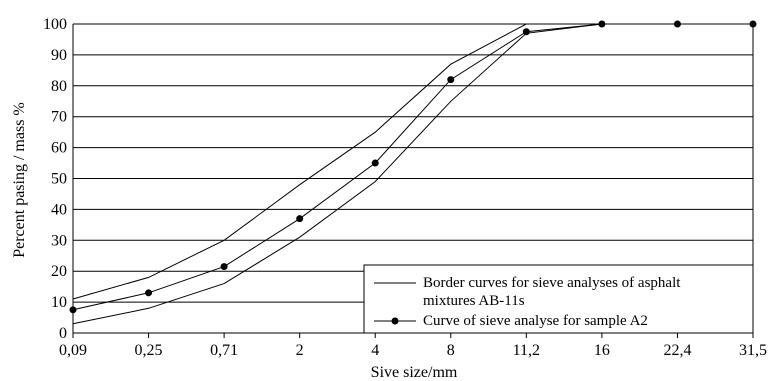 This screenshot has width=774, height=381. I want to click on y-tick-label: 20, so click(59, 271).